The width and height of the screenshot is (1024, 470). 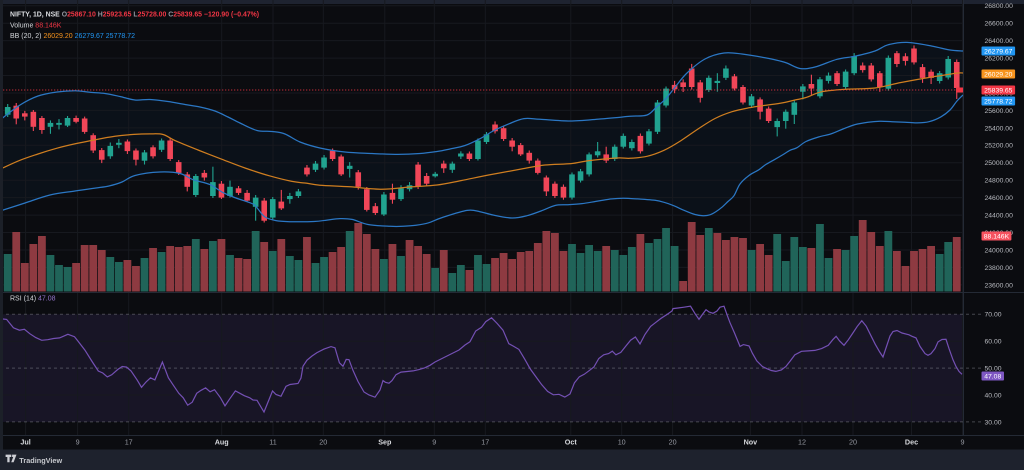 I want to click on svg-text: 26400.00, so click(x=999, y=41).